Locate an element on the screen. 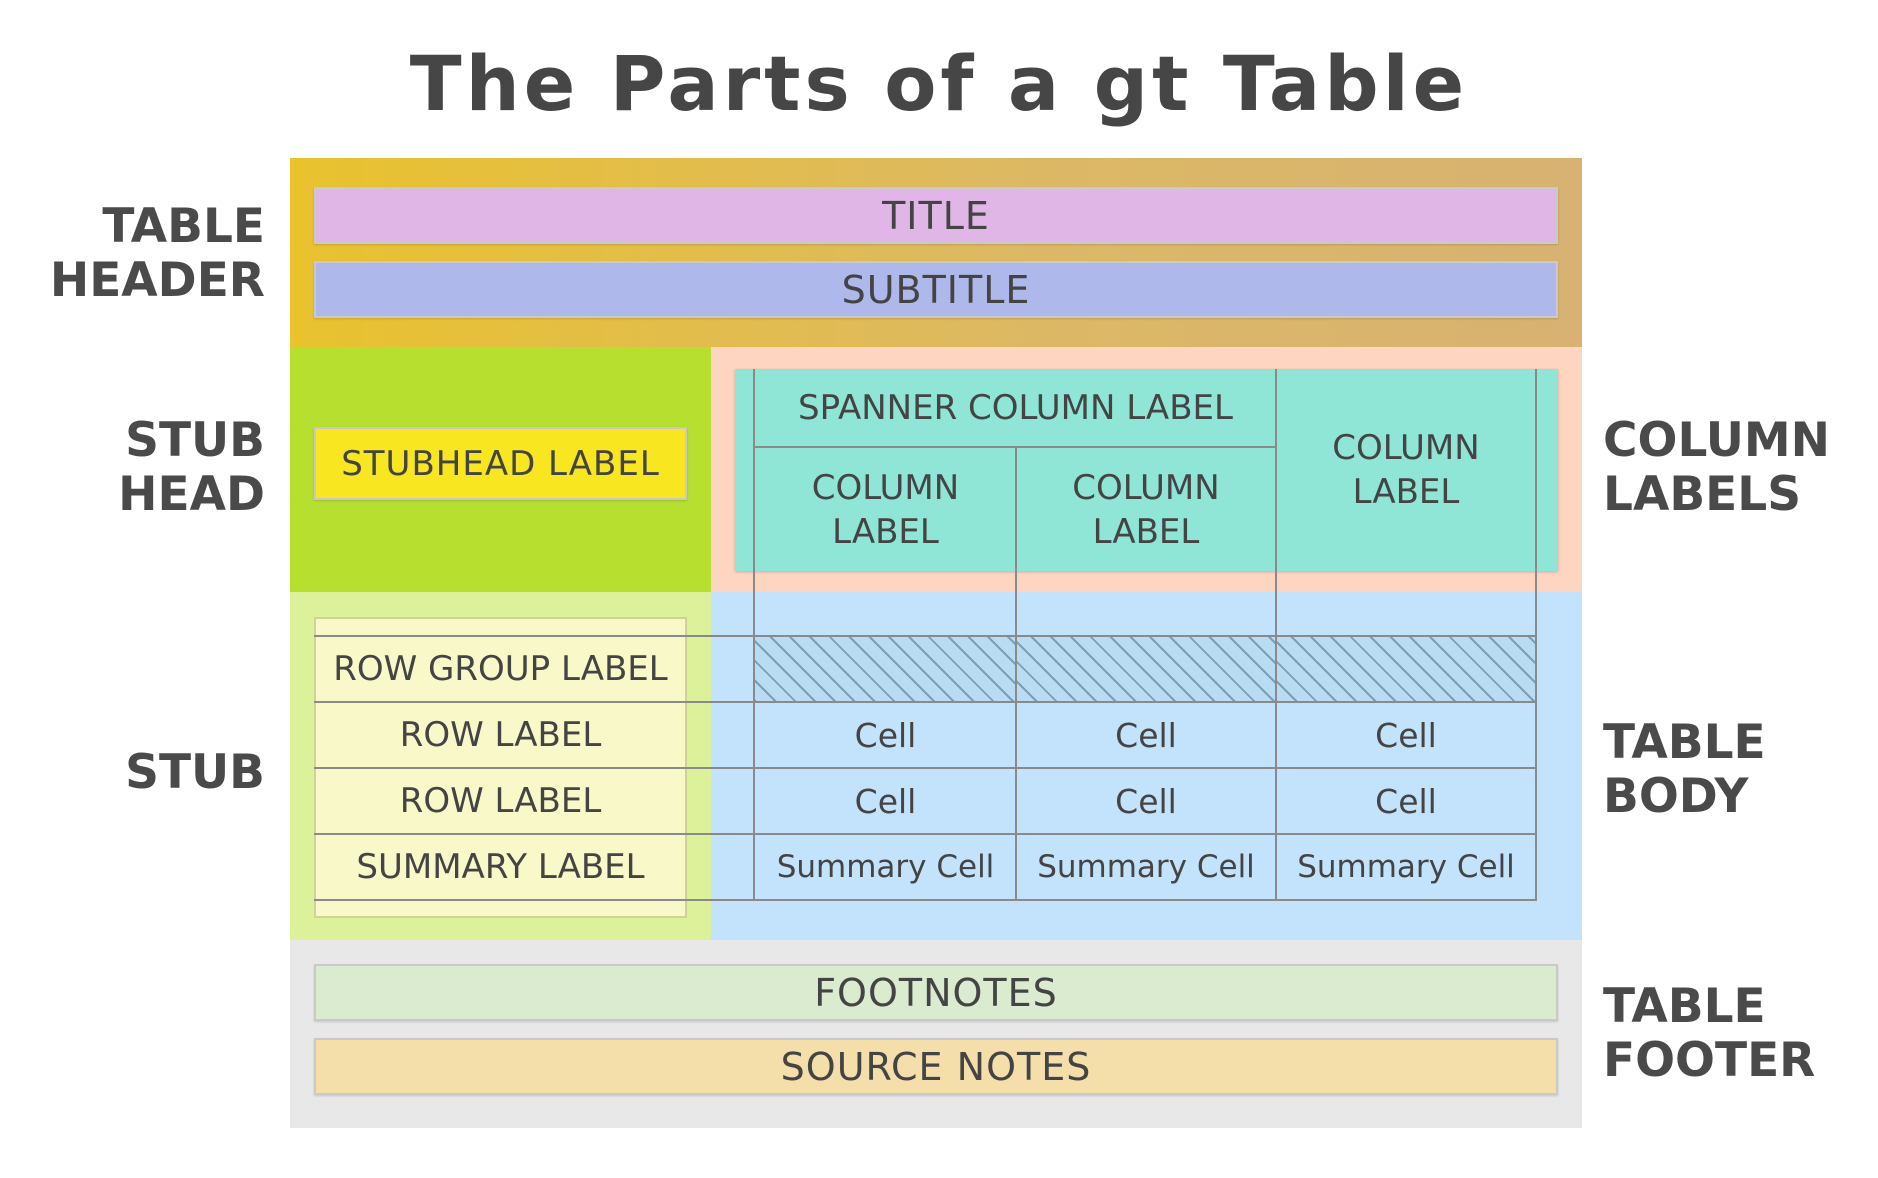 Image resolution: width=1878 pixels, height=1178 pixels. title-bar: TITLE is located at coordinates (936, 215).